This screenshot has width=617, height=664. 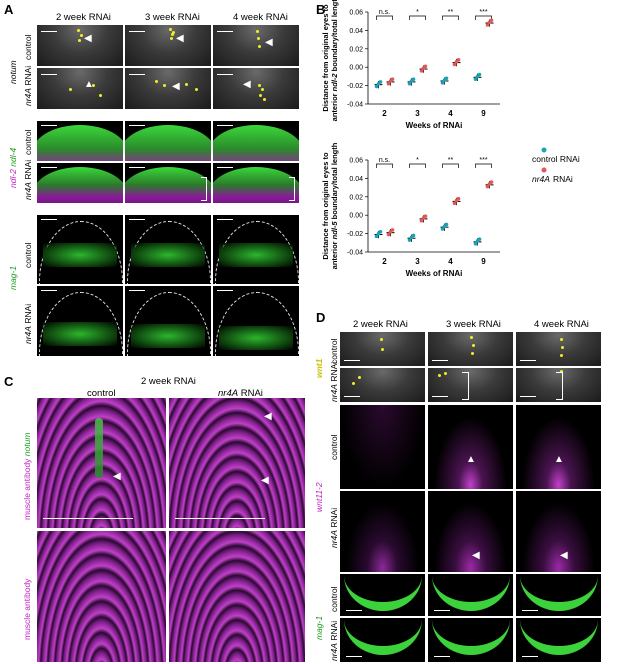 What do you see at coordinates (558, 531) in the screenshot?
I see `wnt11-nr4a-4wk: ◀` at bounding box center [558, 531].